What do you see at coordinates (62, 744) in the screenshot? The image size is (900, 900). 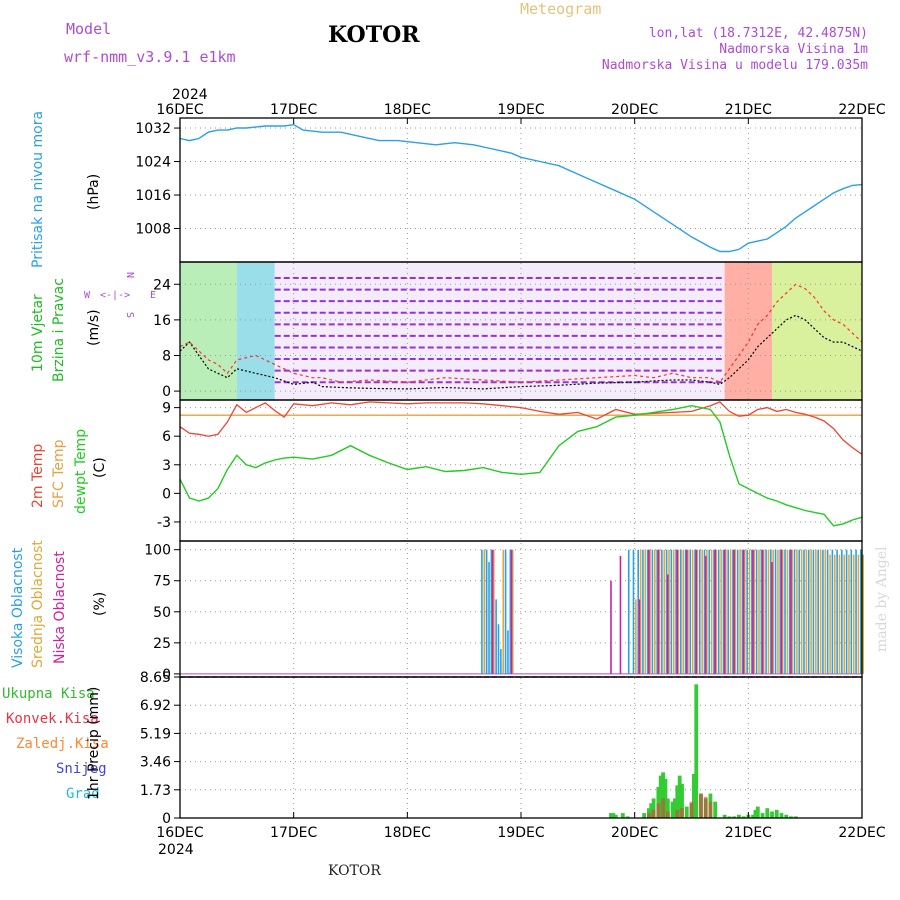 I see `legend-frz: Zaledj.Kisa` at bounding box center [62, 744].